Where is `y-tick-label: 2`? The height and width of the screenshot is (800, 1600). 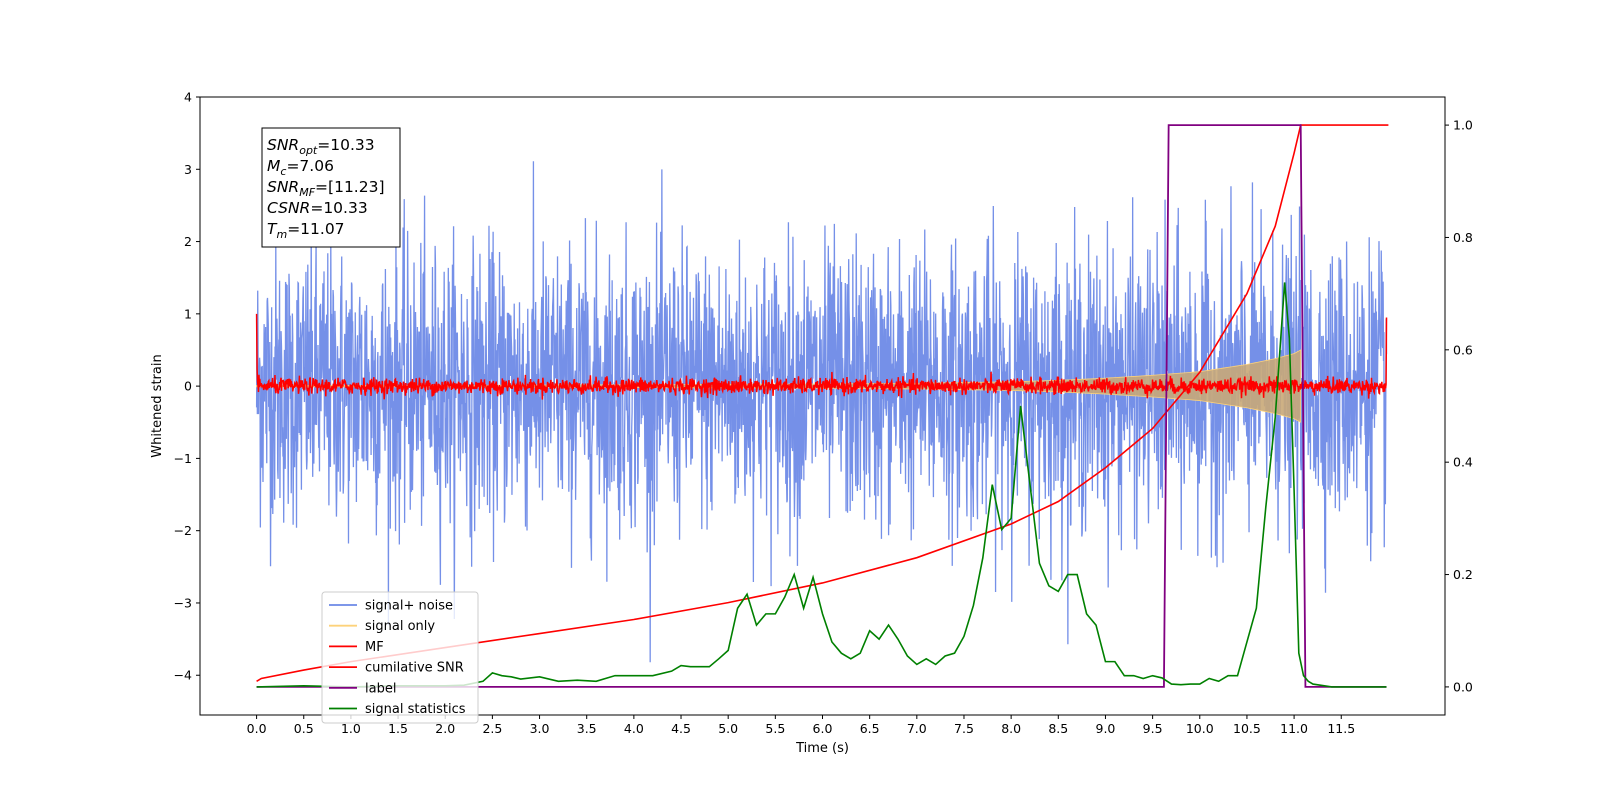 y-tick-label: 2 is located at coordinates (188, 241).